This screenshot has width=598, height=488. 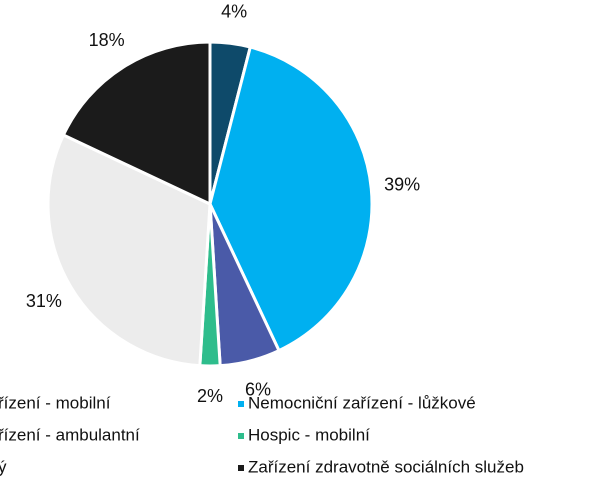 What do you see at coordinates (210, 396) in the screenshot?
I see `data-label: 2%` at bounding box center [210, 396].